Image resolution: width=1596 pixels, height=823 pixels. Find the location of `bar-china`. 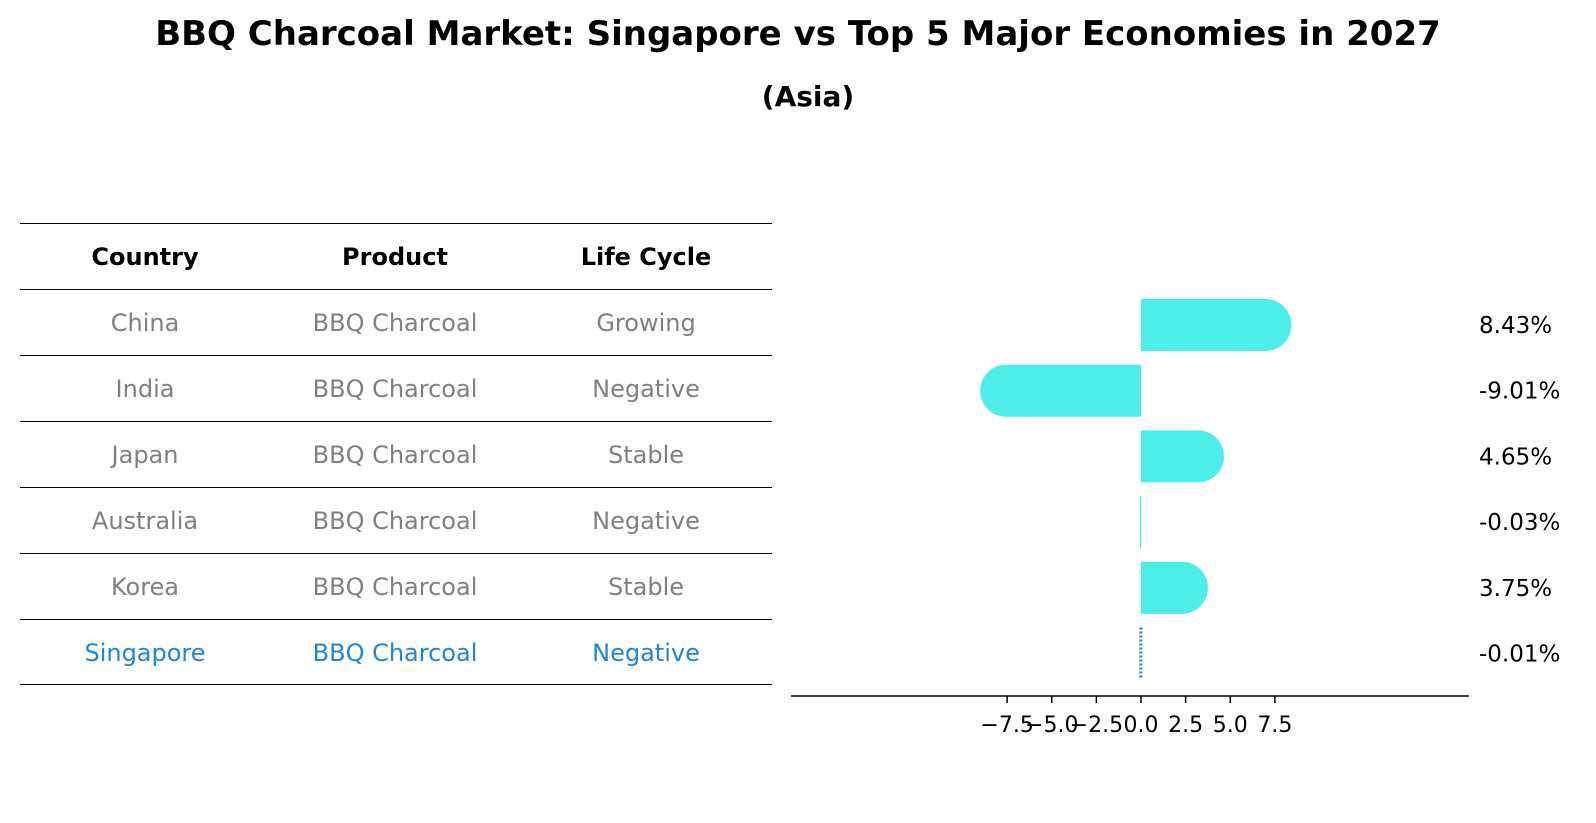

bar-china is located at coordinates (1216, 325).